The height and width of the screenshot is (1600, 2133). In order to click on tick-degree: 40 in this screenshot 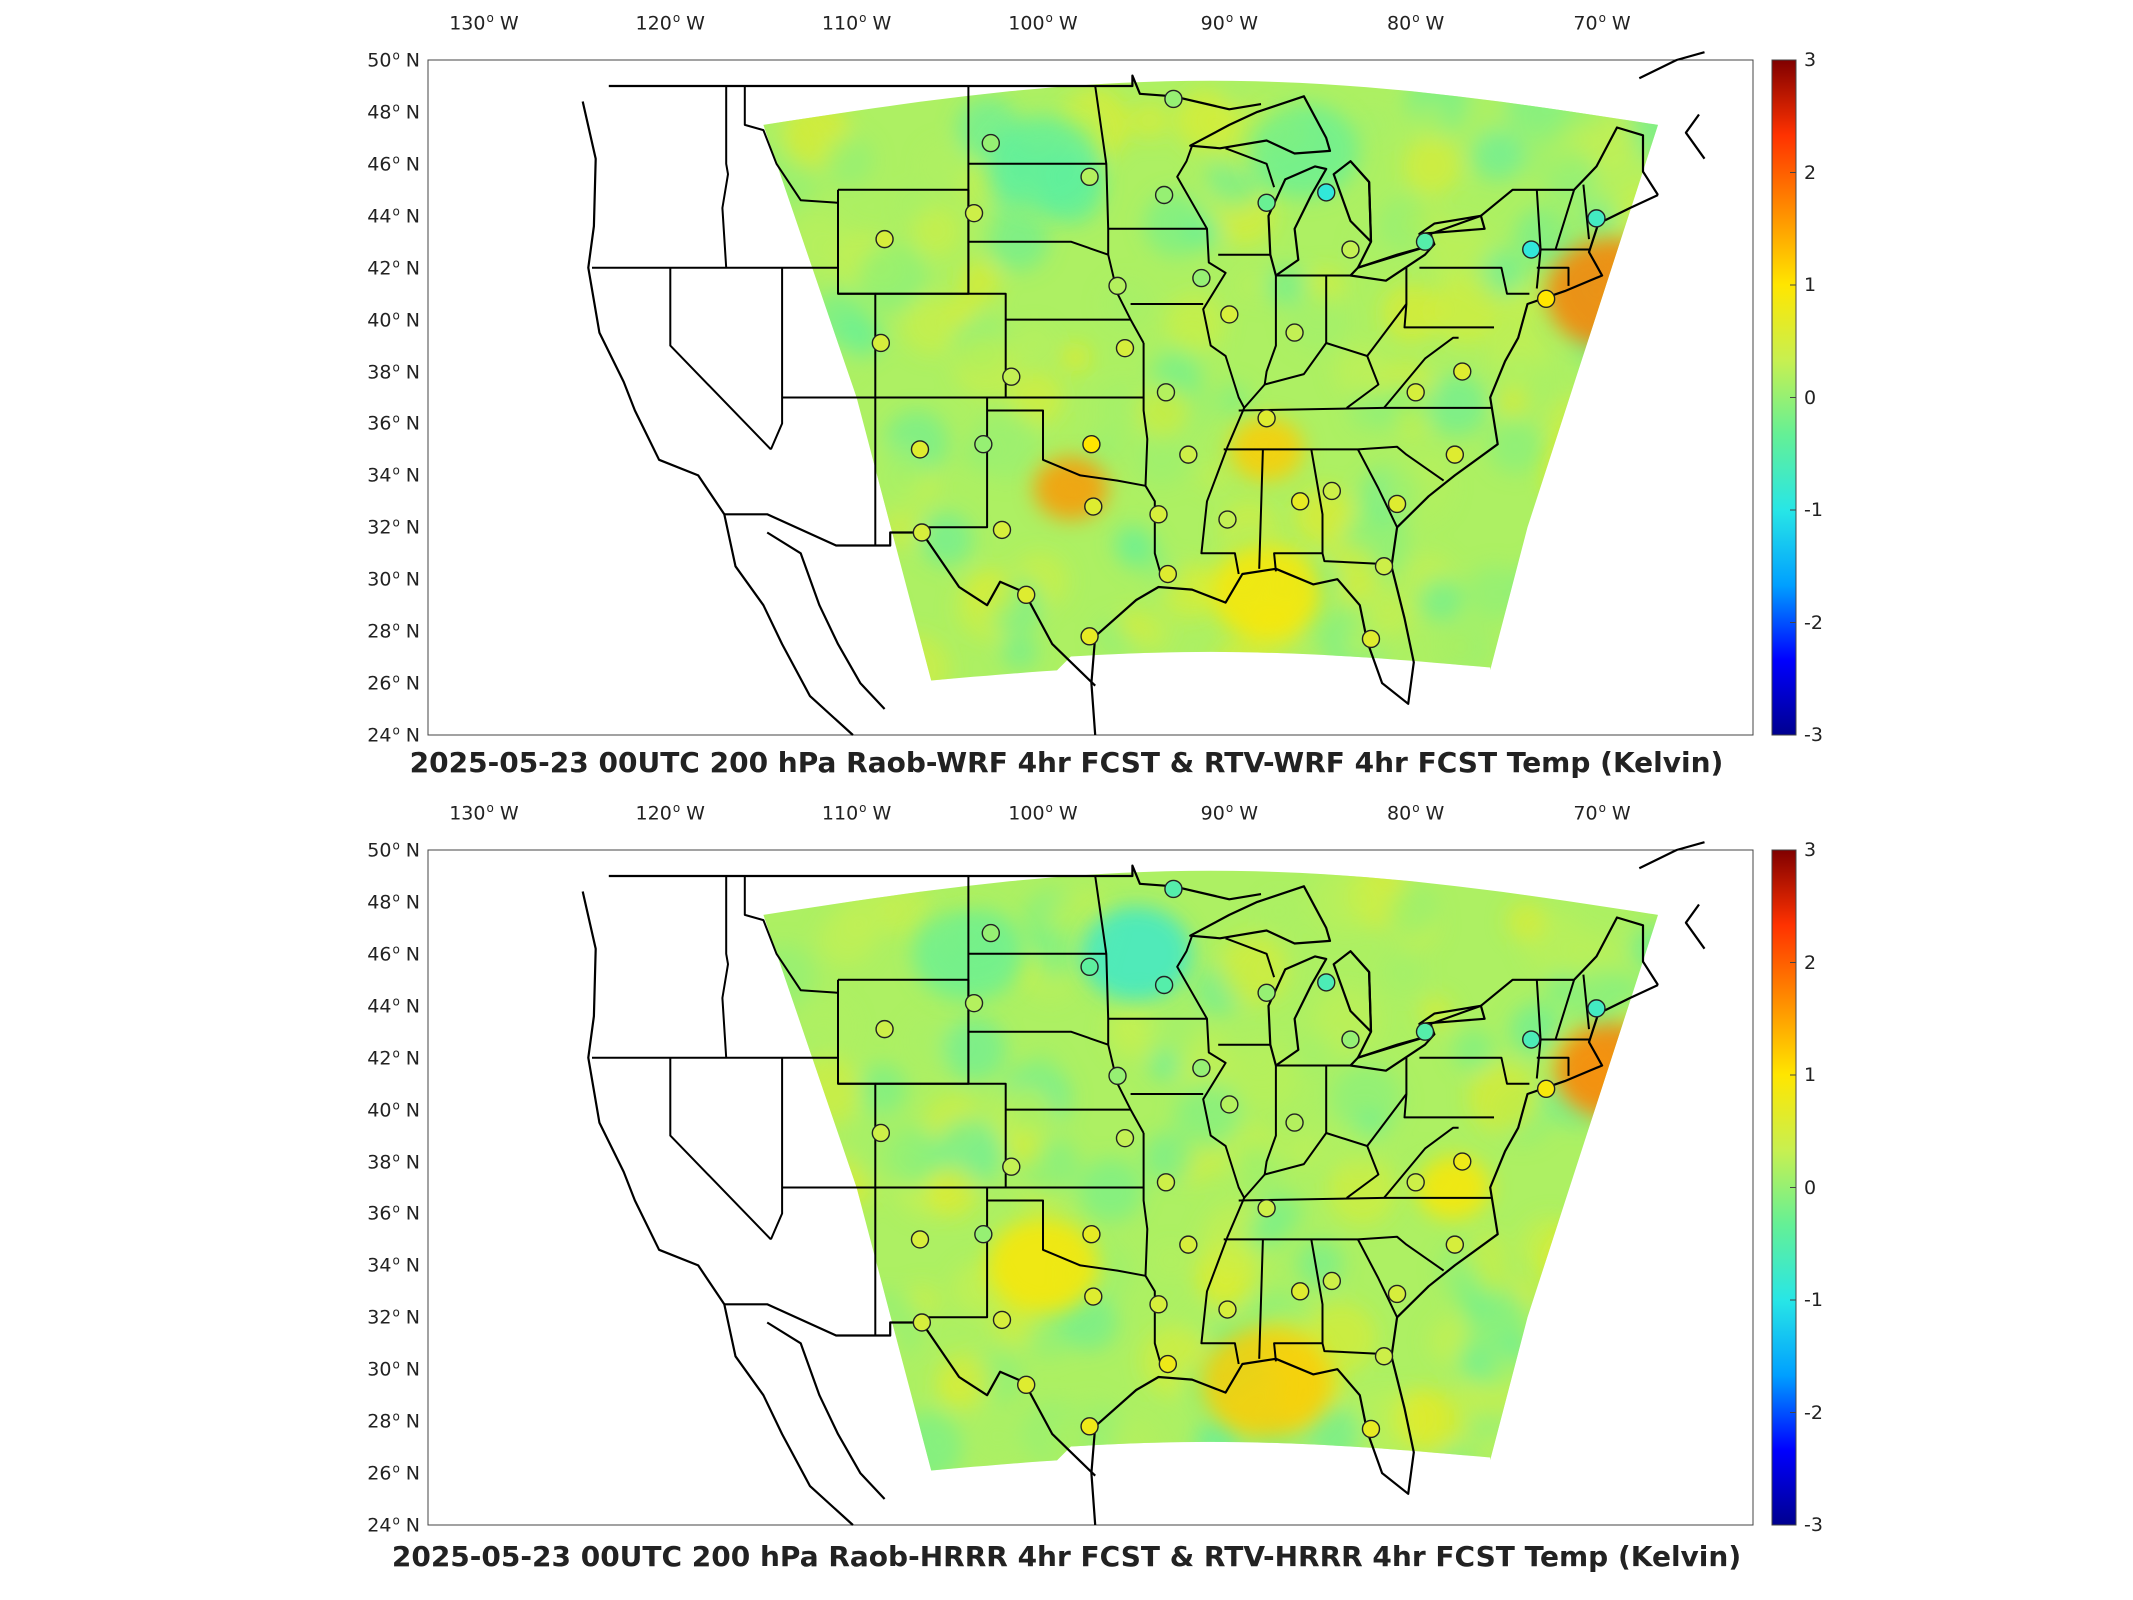, I will do `click(379, 1110)`.